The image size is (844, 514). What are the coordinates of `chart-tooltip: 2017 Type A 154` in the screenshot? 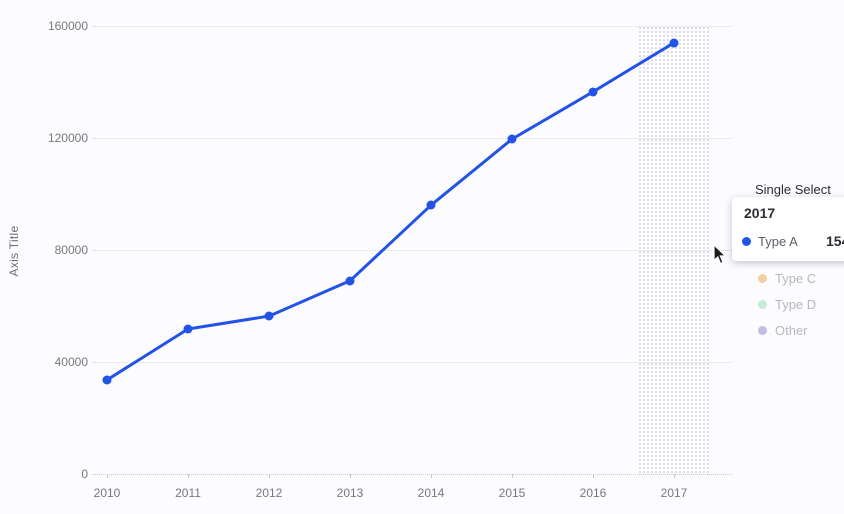 It's located at (788, 229).